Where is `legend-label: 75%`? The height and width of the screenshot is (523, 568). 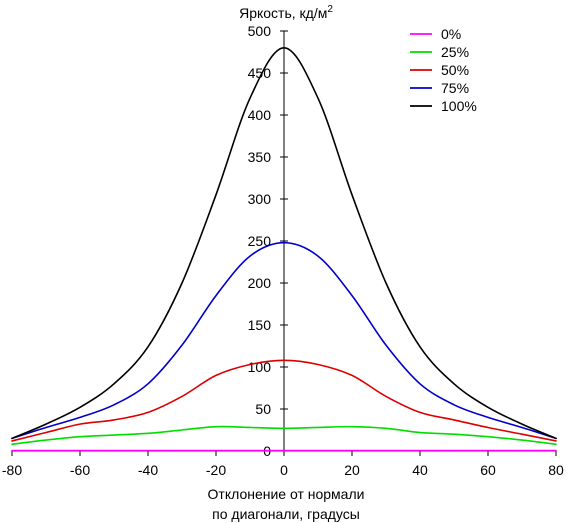 legend-label: 75% is located at coordinates (455, 88).